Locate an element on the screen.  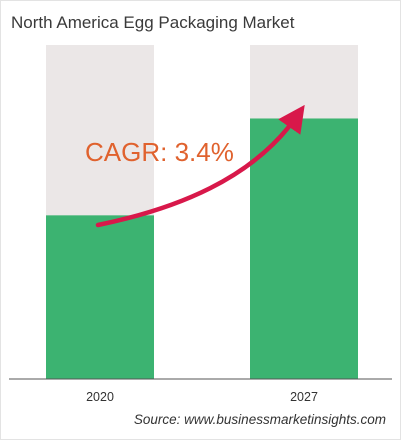
x-tick-label-2027: 2027 is located at coordinates (304, 397).